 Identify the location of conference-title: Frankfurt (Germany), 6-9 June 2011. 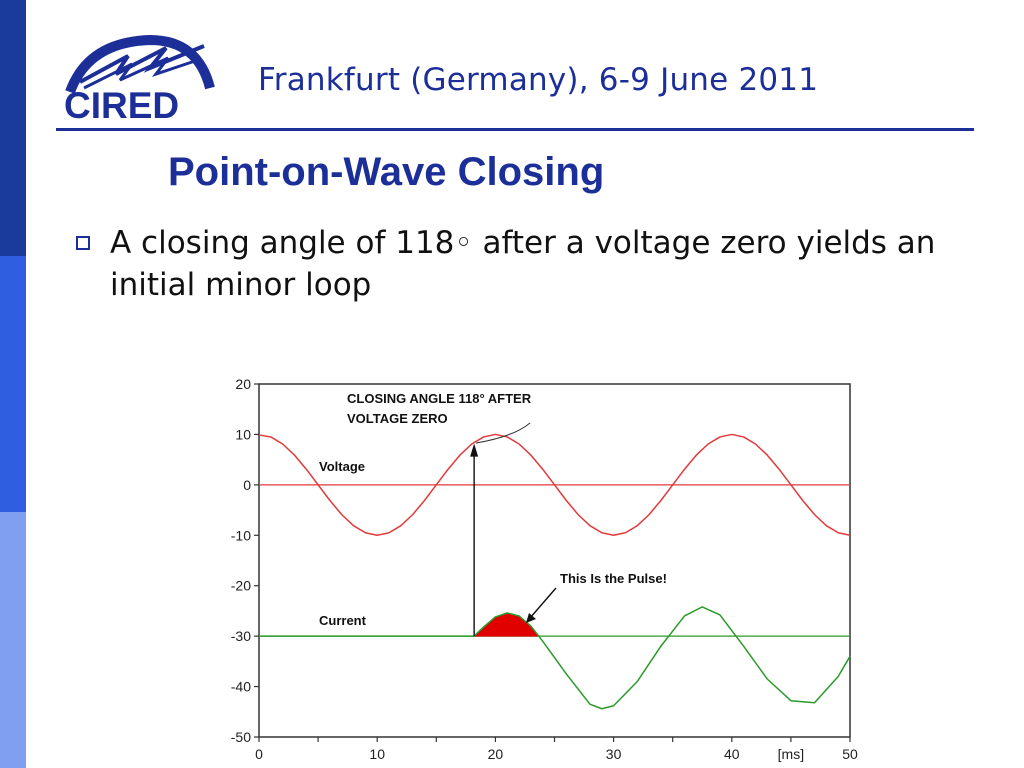
(538, 80).